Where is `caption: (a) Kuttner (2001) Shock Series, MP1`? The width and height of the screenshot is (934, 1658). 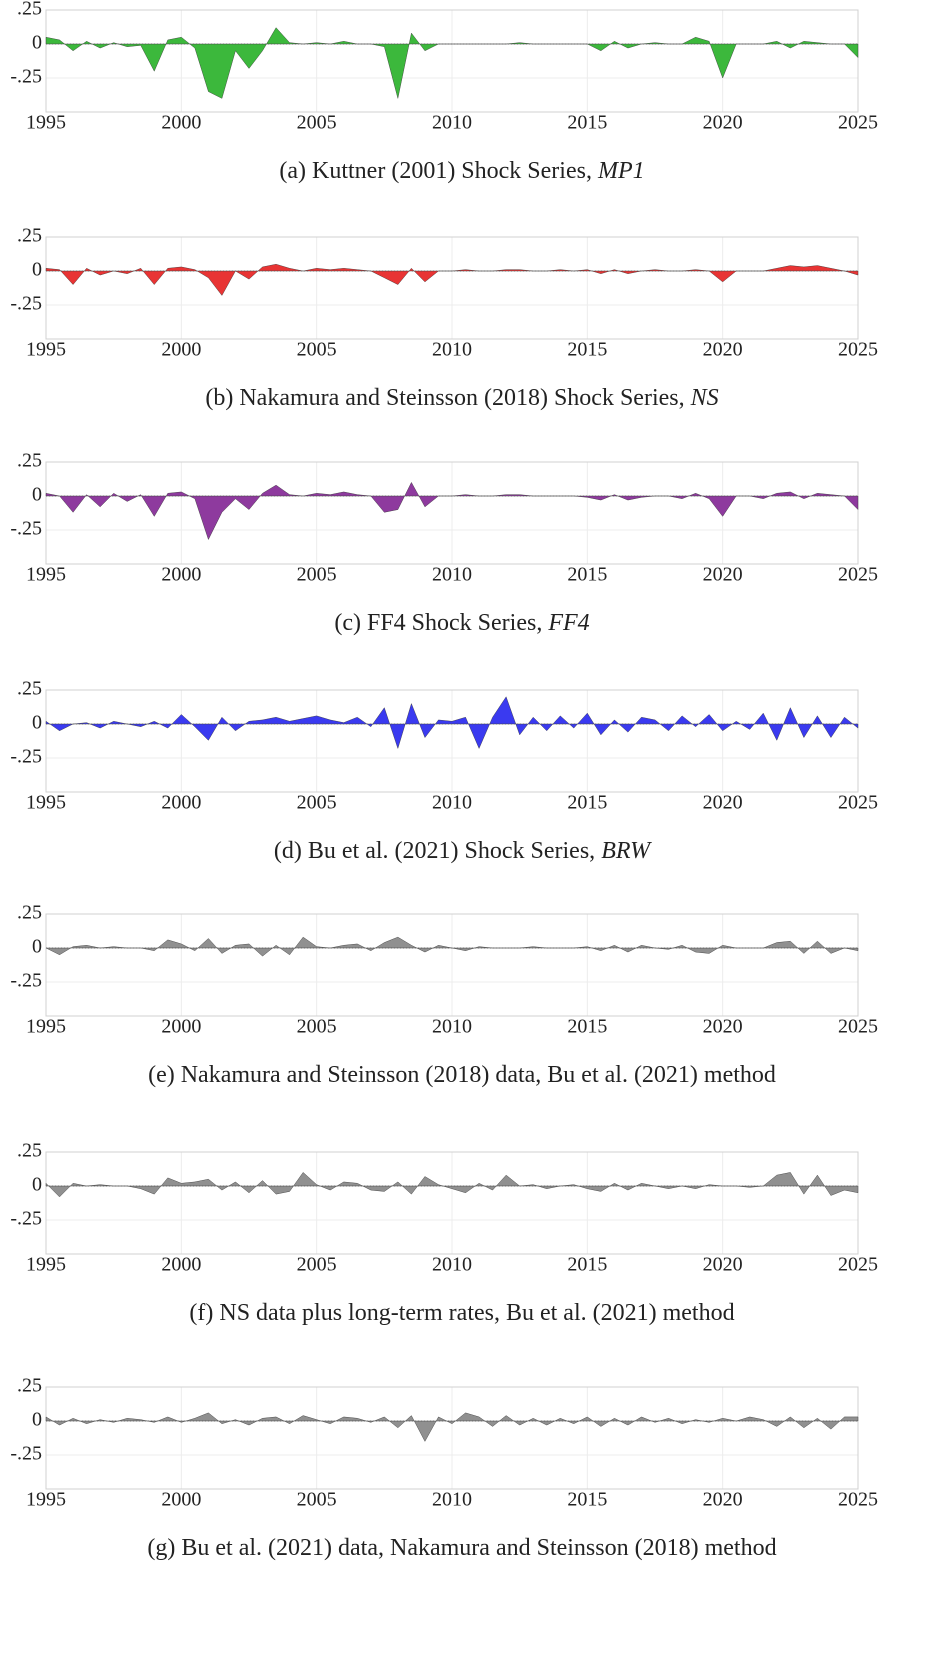 caption: (a) Kuttner (2001) Shock Series, MP1 is located at coordinates (461, 171).